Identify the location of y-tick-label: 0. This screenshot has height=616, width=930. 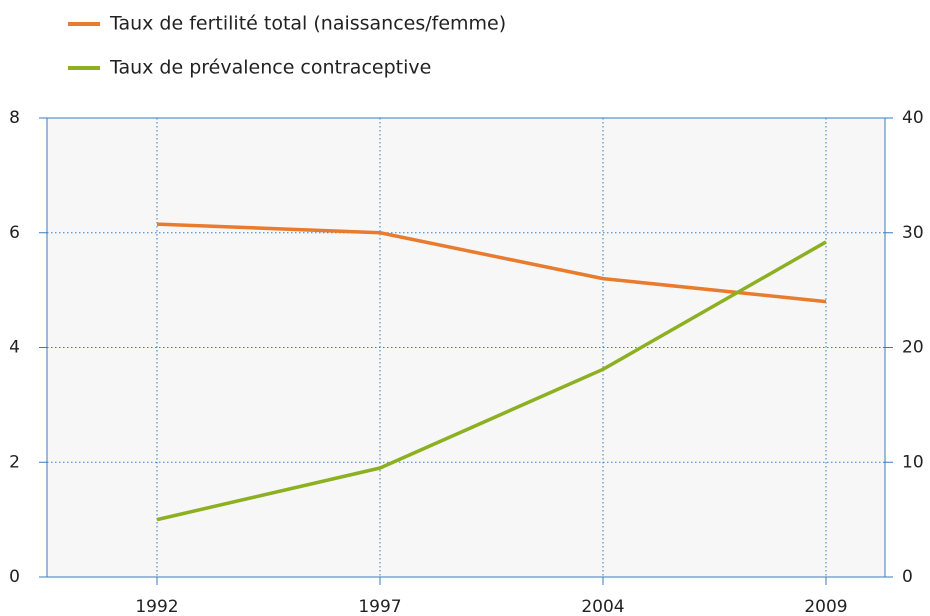
(14, 577).